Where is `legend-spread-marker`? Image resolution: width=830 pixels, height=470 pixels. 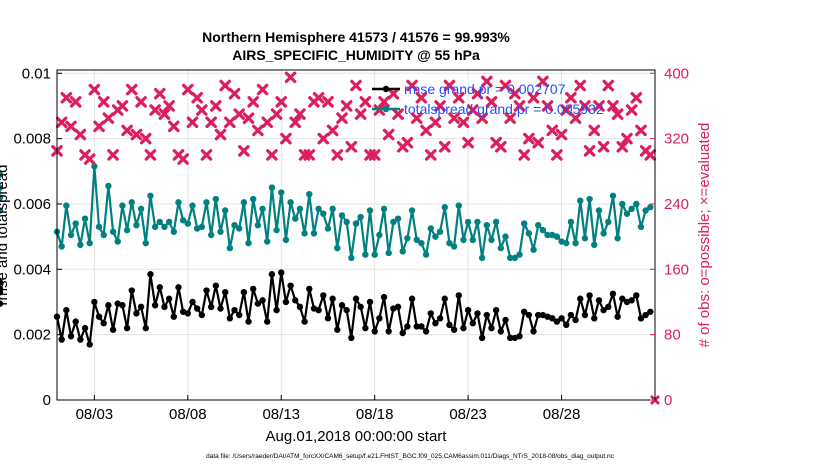 legend-spread-marker is located at coordinates (386, 109).